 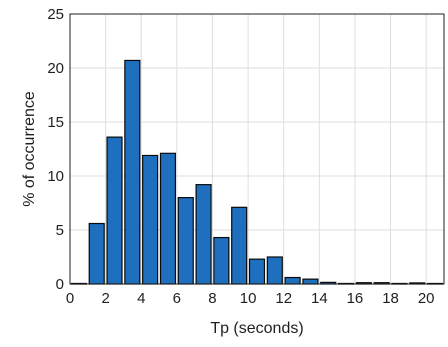 What do you see at coordinates (60, 230) in the screenshot?
I see `y-tick-label: 5` at bounding box center [60, 230].